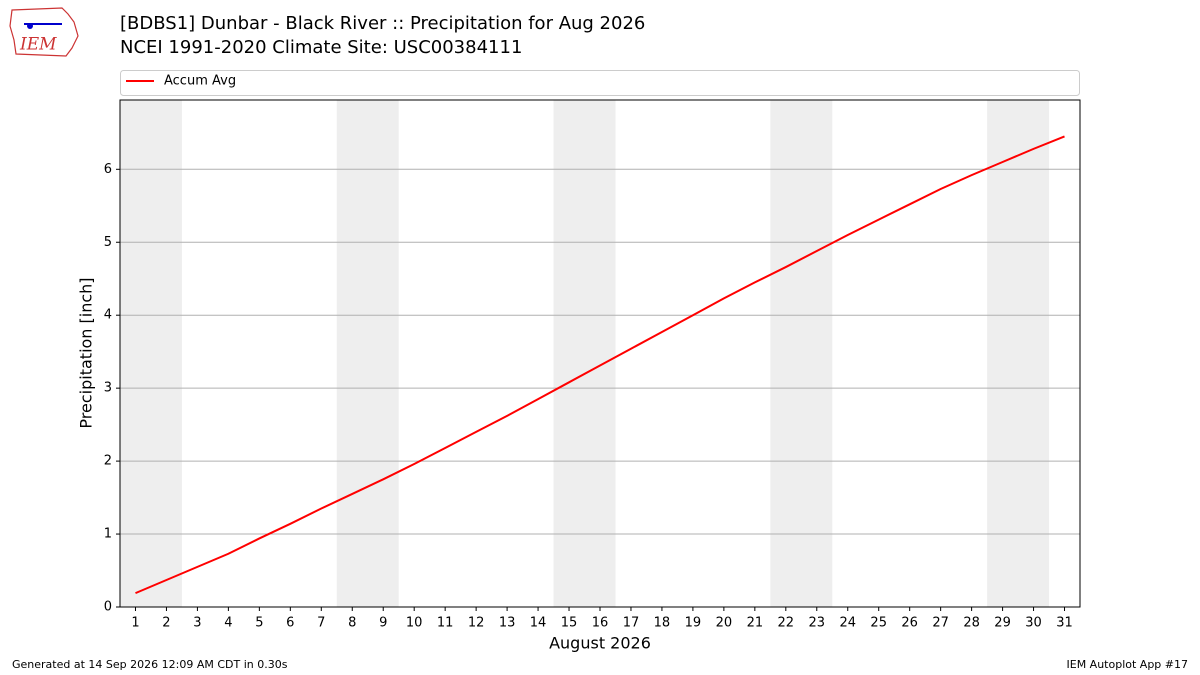 The width and height of the screenshot is (1200, 675). I want to click on logo: IEM, so click(44, 32).